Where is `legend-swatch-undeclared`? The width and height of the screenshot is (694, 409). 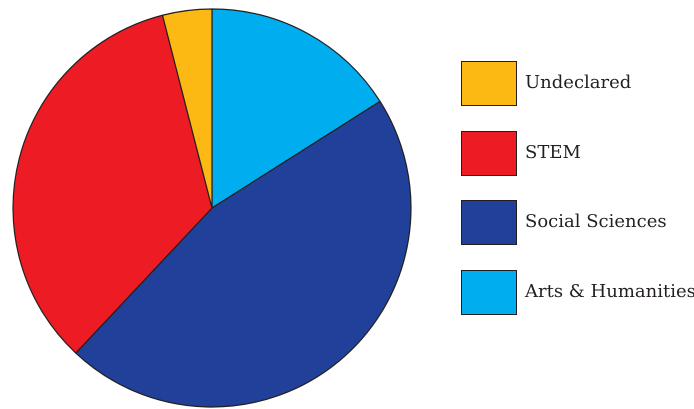 legend-swatch-undeclared is located at coordinates (489, 83).